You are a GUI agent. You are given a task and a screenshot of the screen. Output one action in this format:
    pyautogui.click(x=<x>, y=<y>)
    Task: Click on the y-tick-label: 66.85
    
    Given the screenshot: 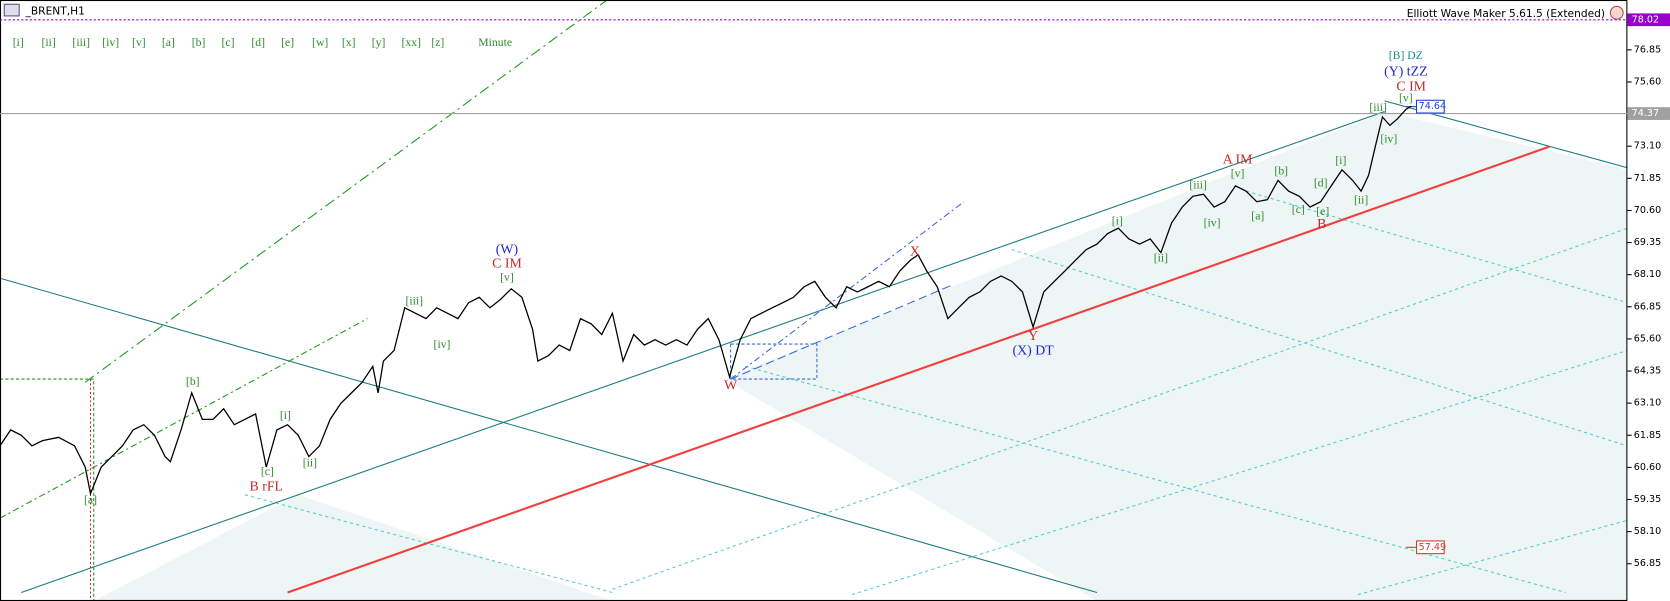 What is the action you would take?
    pyautogui.click(x=1647, y=306)
    